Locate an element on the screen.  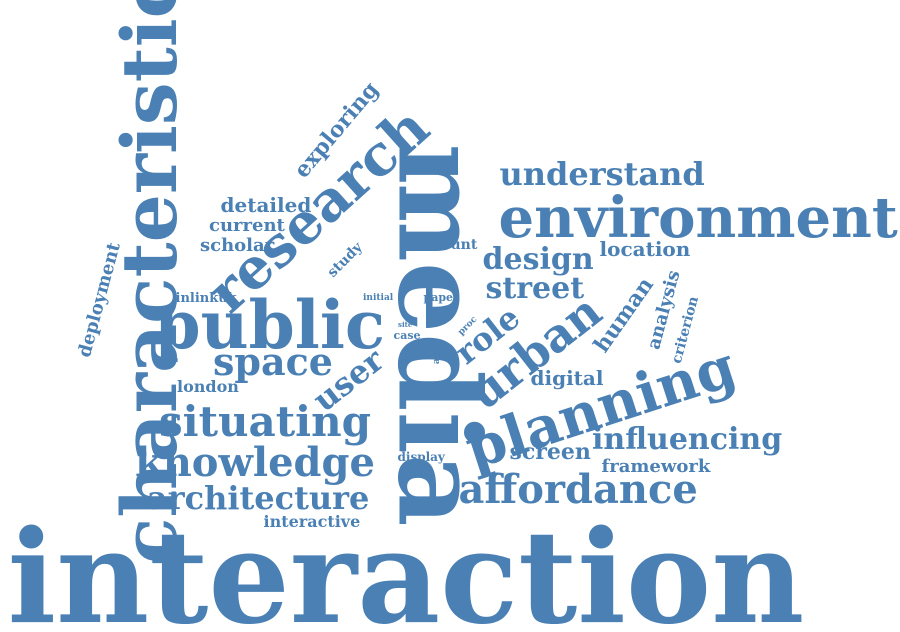
word-street: street is located at coordinates (535, 288).